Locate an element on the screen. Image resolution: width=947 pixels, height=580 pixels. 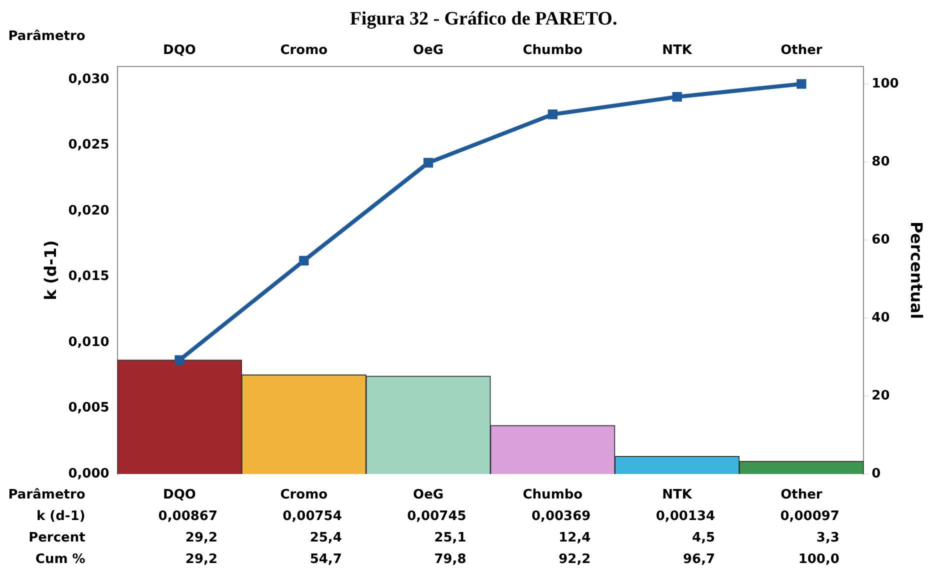
data-label: 96,7 is located at coordinates (699, 559).